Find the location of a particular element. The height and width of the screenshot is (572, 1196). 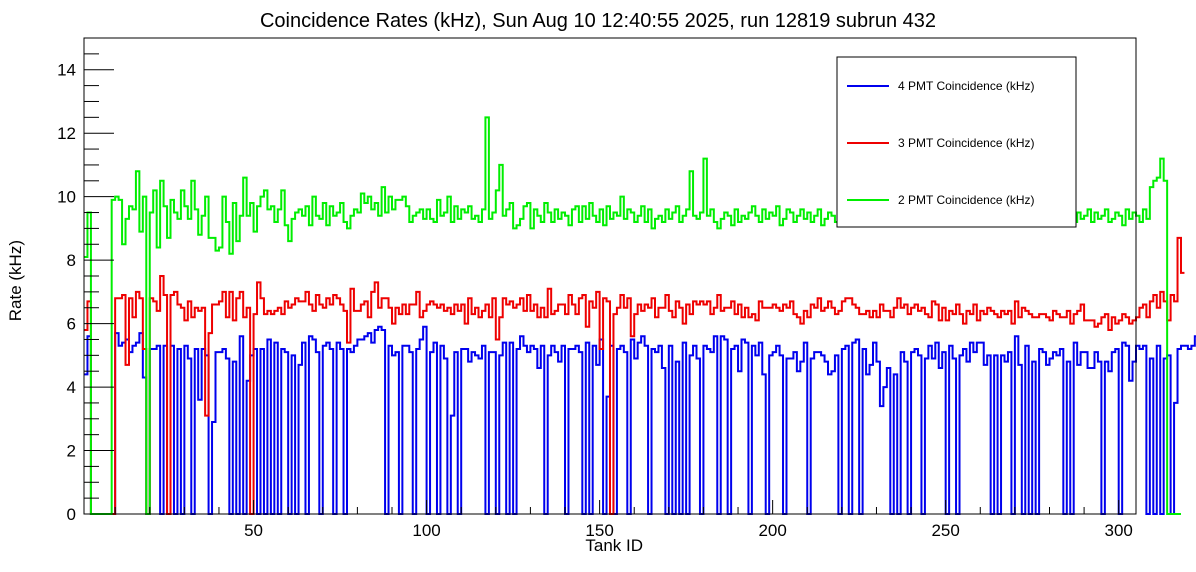

x-tick-label: 100 is located at coordinates (426, 530).